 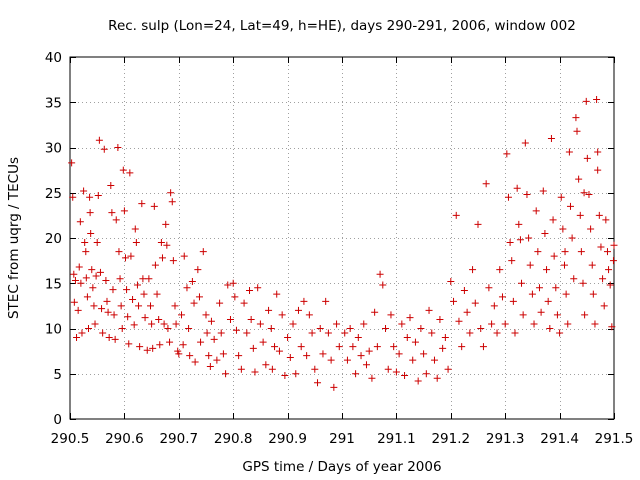 I want to click on x-tick-label: 291.5, so click(x=614, y=439).